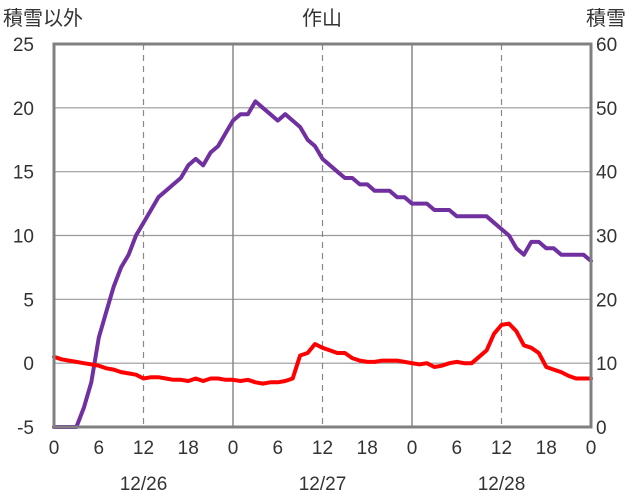 The height and width of the screenshot is (501, 636). What do you see at coordinates (606, 45) in the screenshot?
I see `y-right-tick-label: 60` at bounding box center [606, 45].